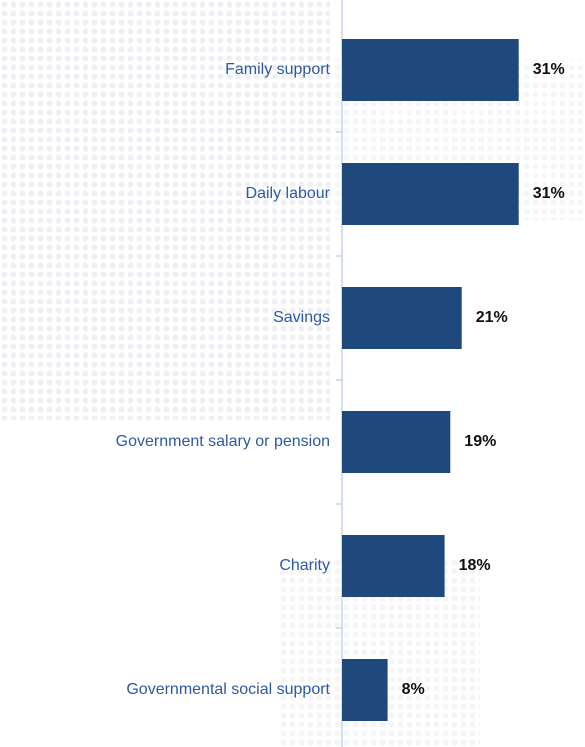  Describe the element at coordinates (288, 193) in the screenshot. I see `category-label: Daily labour` at that location.